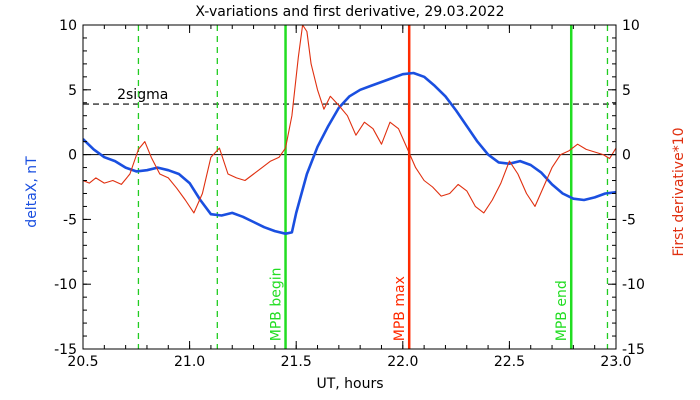  I want to click on y-tick-label-right-2: -5, so click(629, 220).